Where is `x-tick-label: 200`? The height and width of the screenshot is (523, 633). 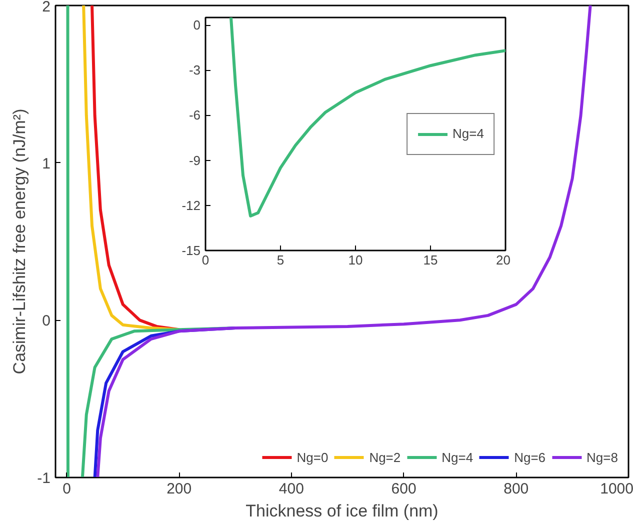 x-tick-label: 200 is located at coordinates (179, 489).